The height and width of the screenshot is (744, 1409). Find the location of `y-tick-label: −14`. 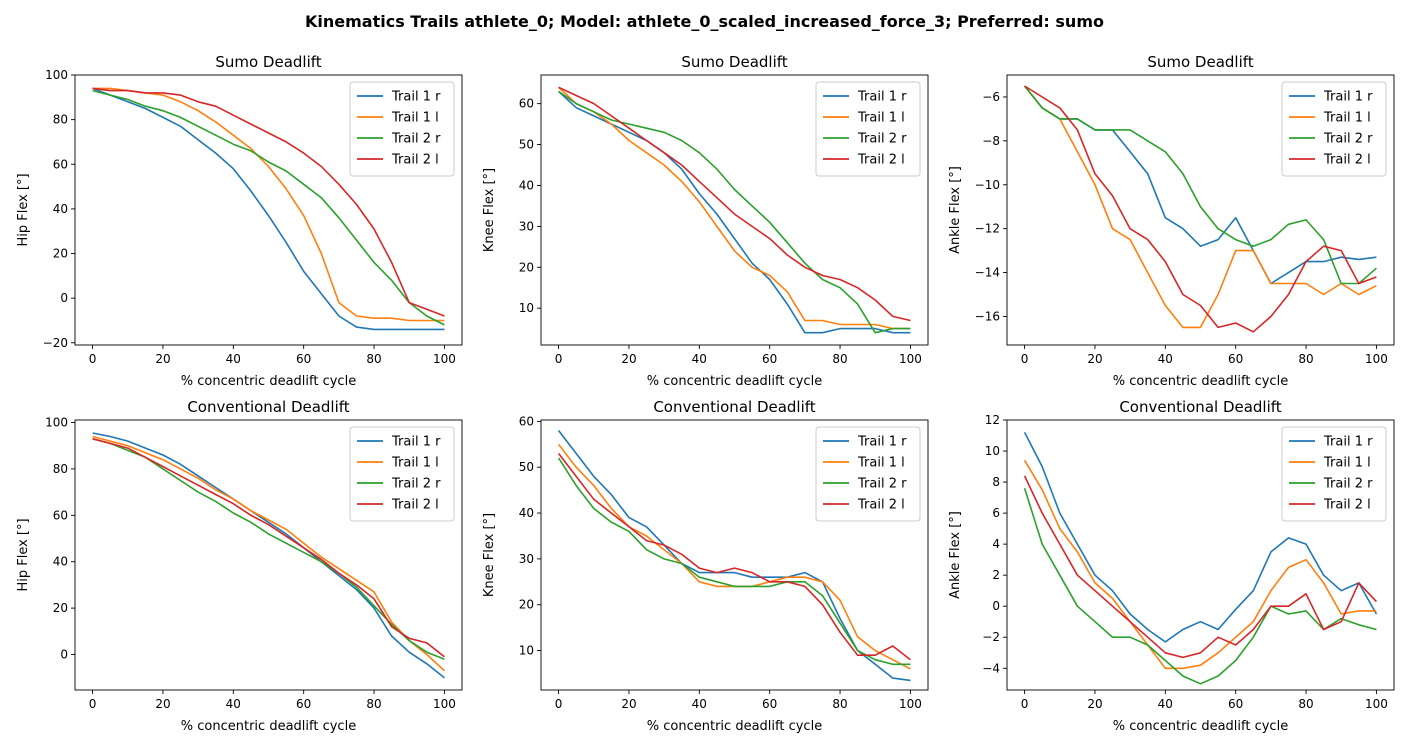

y-tick-label: −14 is located at coordinates (987, 273).